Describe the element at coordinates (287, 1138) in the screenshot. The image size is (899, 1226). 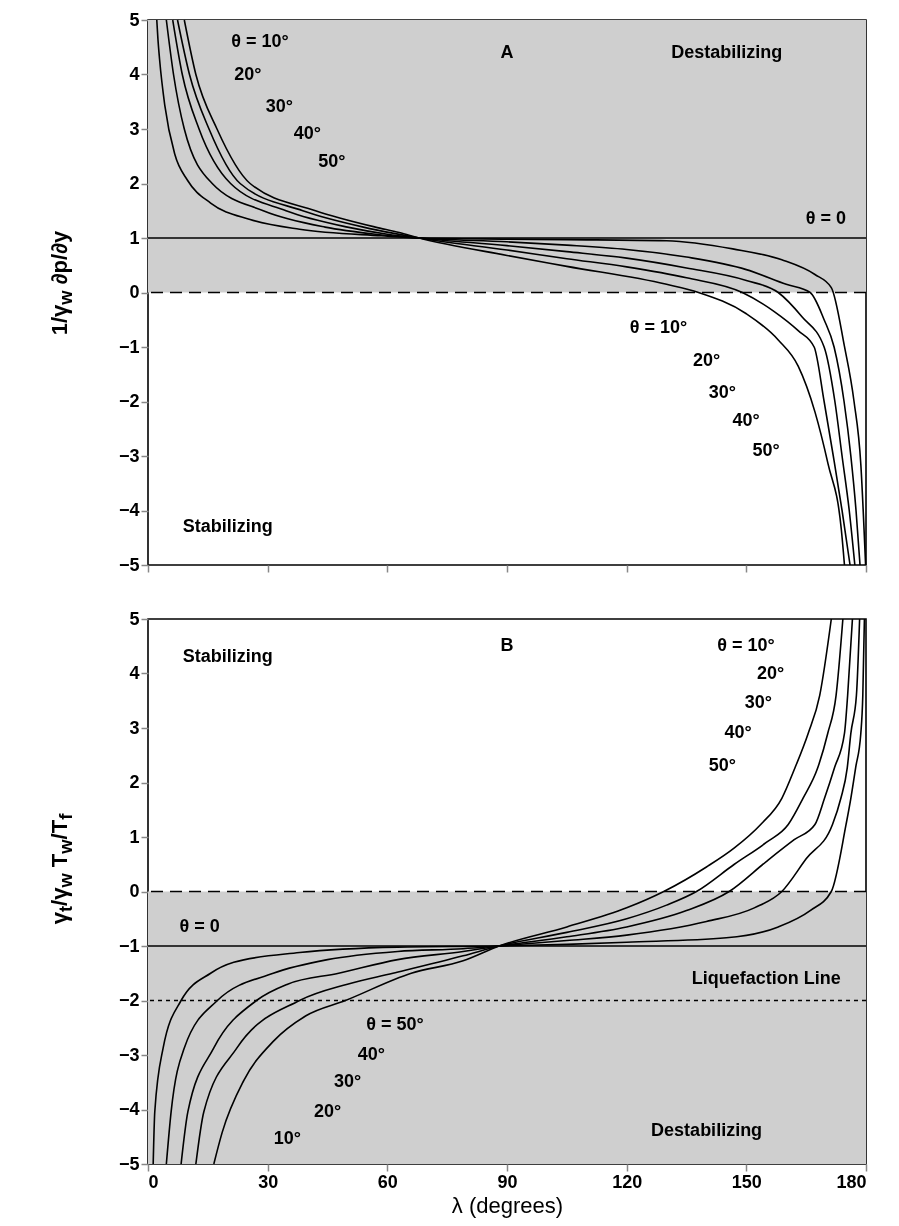
I see `annotation: 10°` at that location.